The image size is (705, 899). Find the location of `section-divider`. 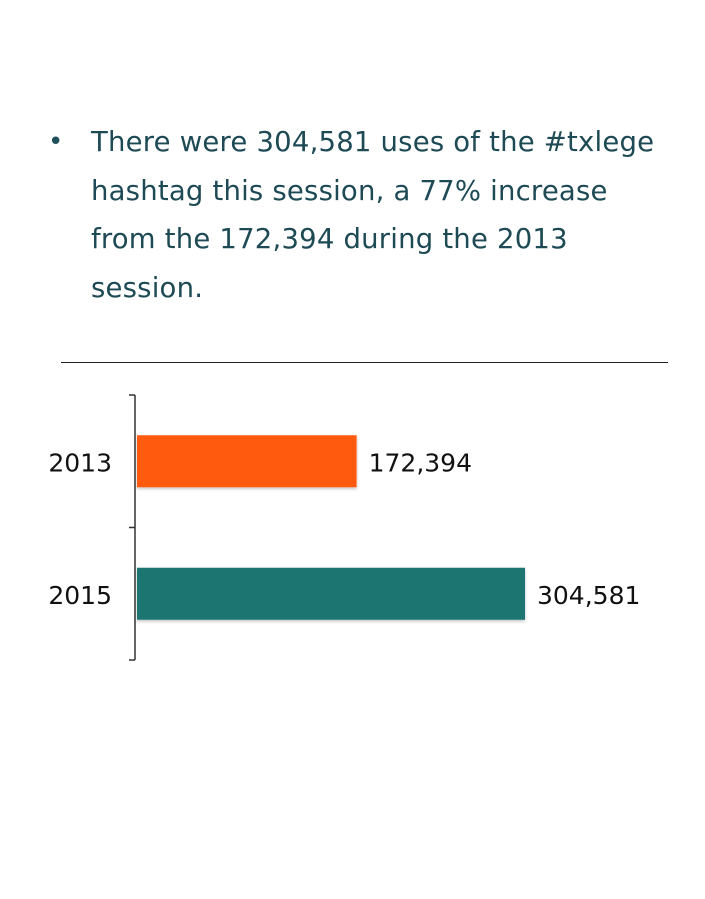

section-divider is located at coordinates (364, 362).